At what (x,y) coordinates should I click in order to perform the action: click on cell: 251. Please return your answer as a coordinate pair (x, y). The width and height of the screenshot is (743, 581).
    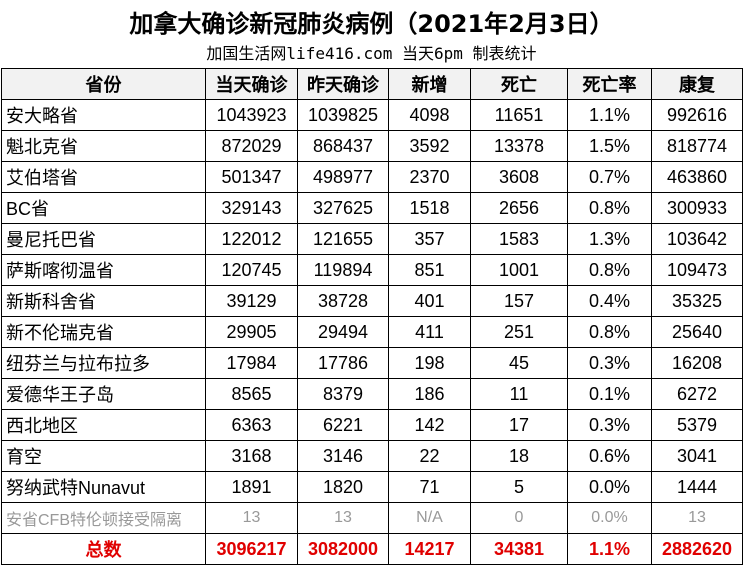
    Looking at the image, I should click on (519, 332).